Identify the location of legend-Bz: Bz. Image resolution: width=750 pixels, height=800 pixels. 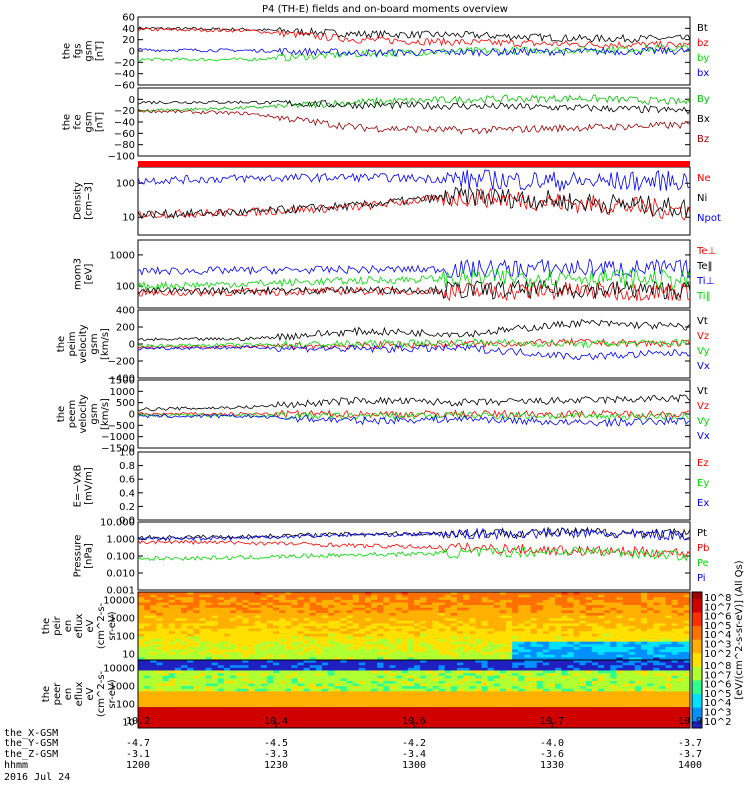
(703, 139).